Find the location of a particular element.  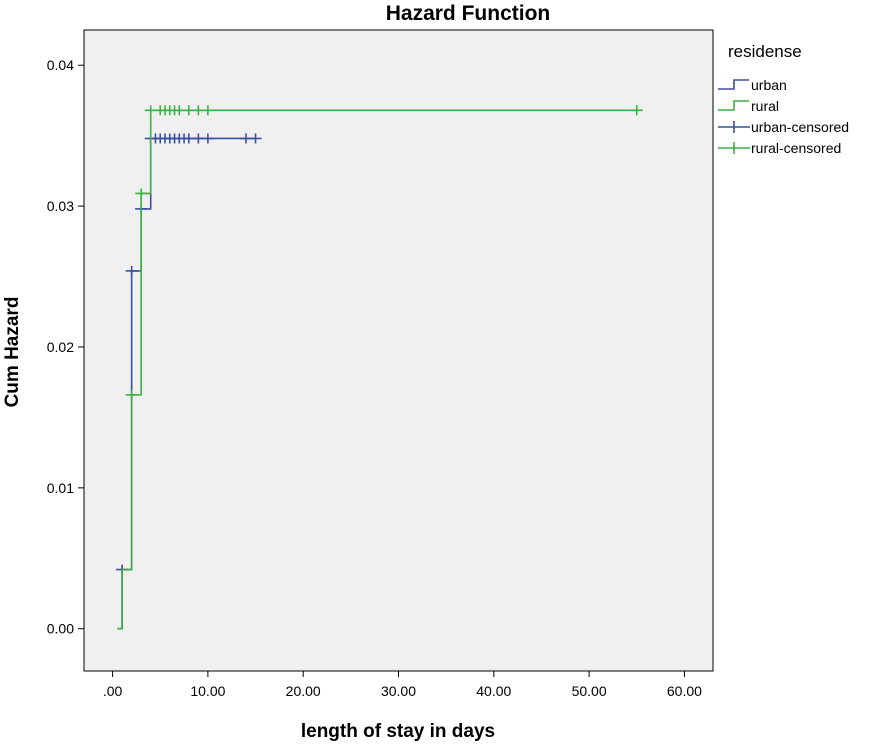

y-tick-label: 0.03 is located at coordinates (60, 206).